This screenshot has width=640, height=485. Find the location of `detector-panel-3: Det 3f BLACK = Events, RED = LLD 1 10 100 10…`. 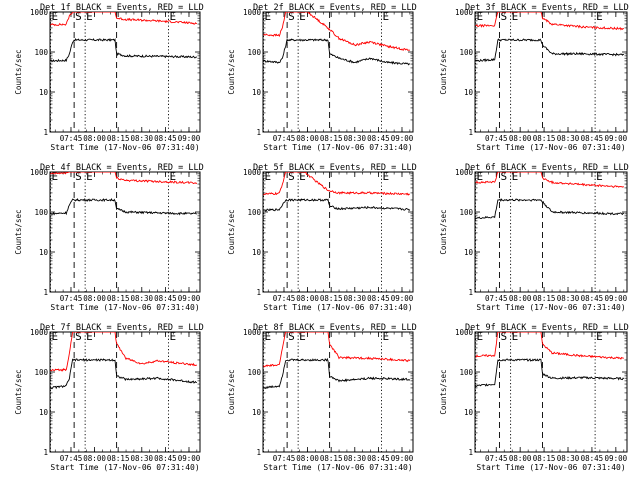

detector-panel-3: Det 3f BLACK = Events, RED = LLD 1 10 100 10… is located at coordinates (534, 77).